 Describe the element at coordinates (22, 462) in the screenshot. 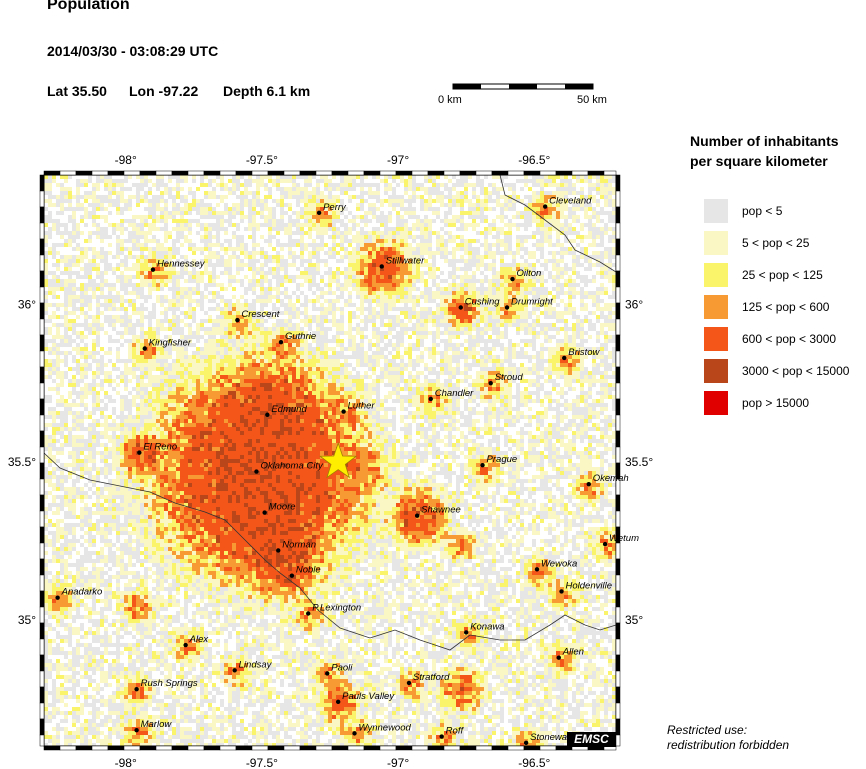

I see `lat-tick-left-1: 35.5°` at that location.